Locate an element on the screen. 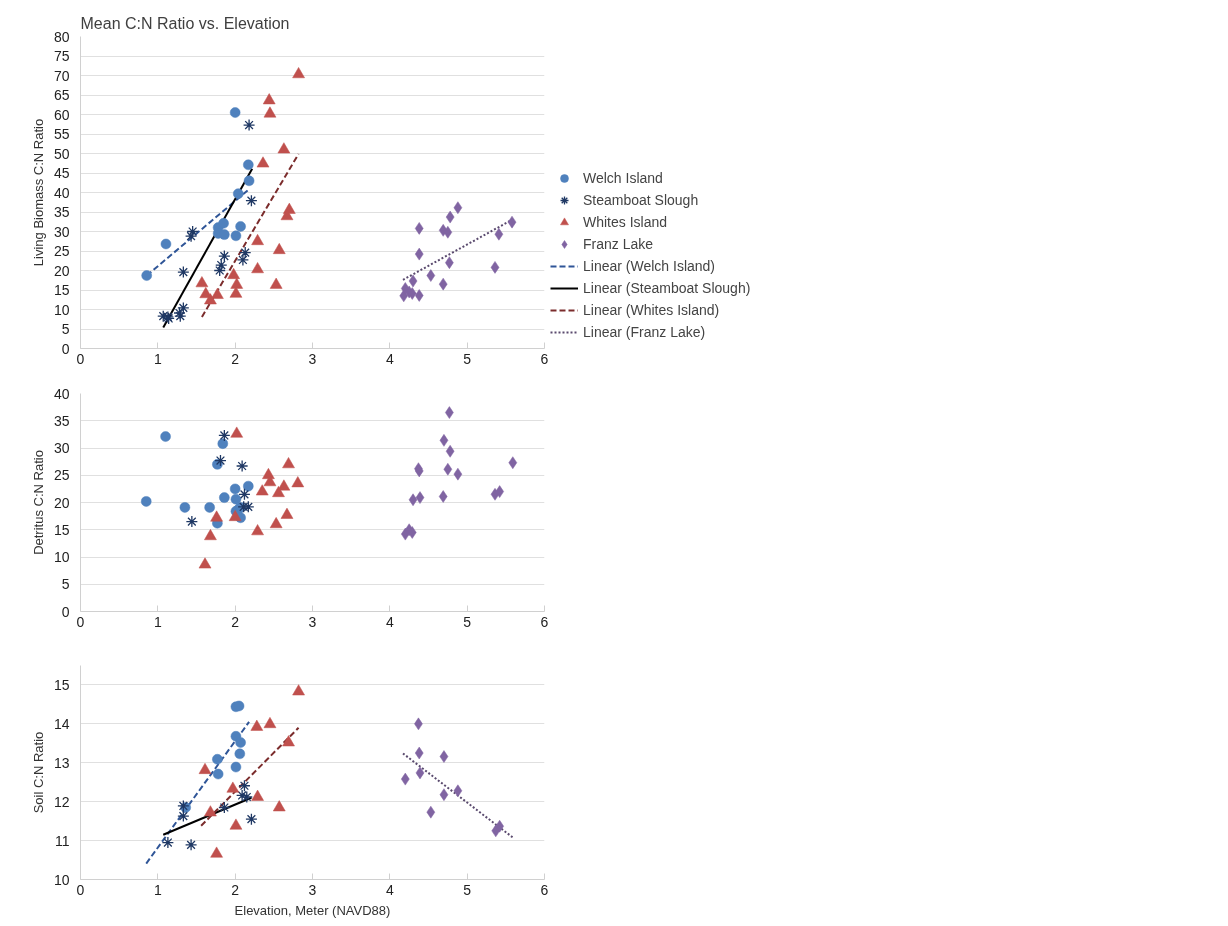 This screenshot has height=926, width=1228. legend-label: Franz Lake is located at coordinates (618, 244).